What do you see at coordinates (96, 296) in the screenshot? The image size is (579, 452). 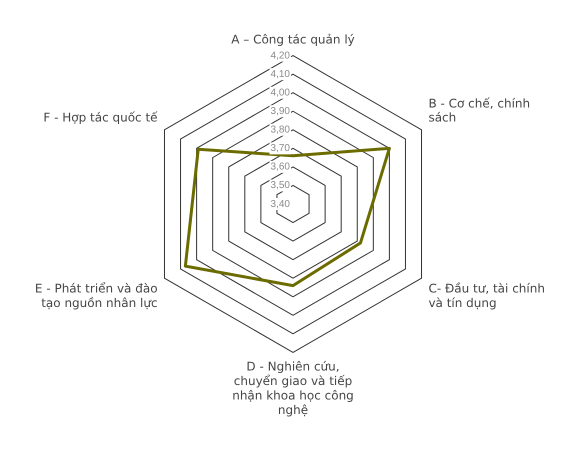 I see `spoke-label: E - Phát triển và đào tạo nguồn nhân lực` at bounding box center [96, 296].